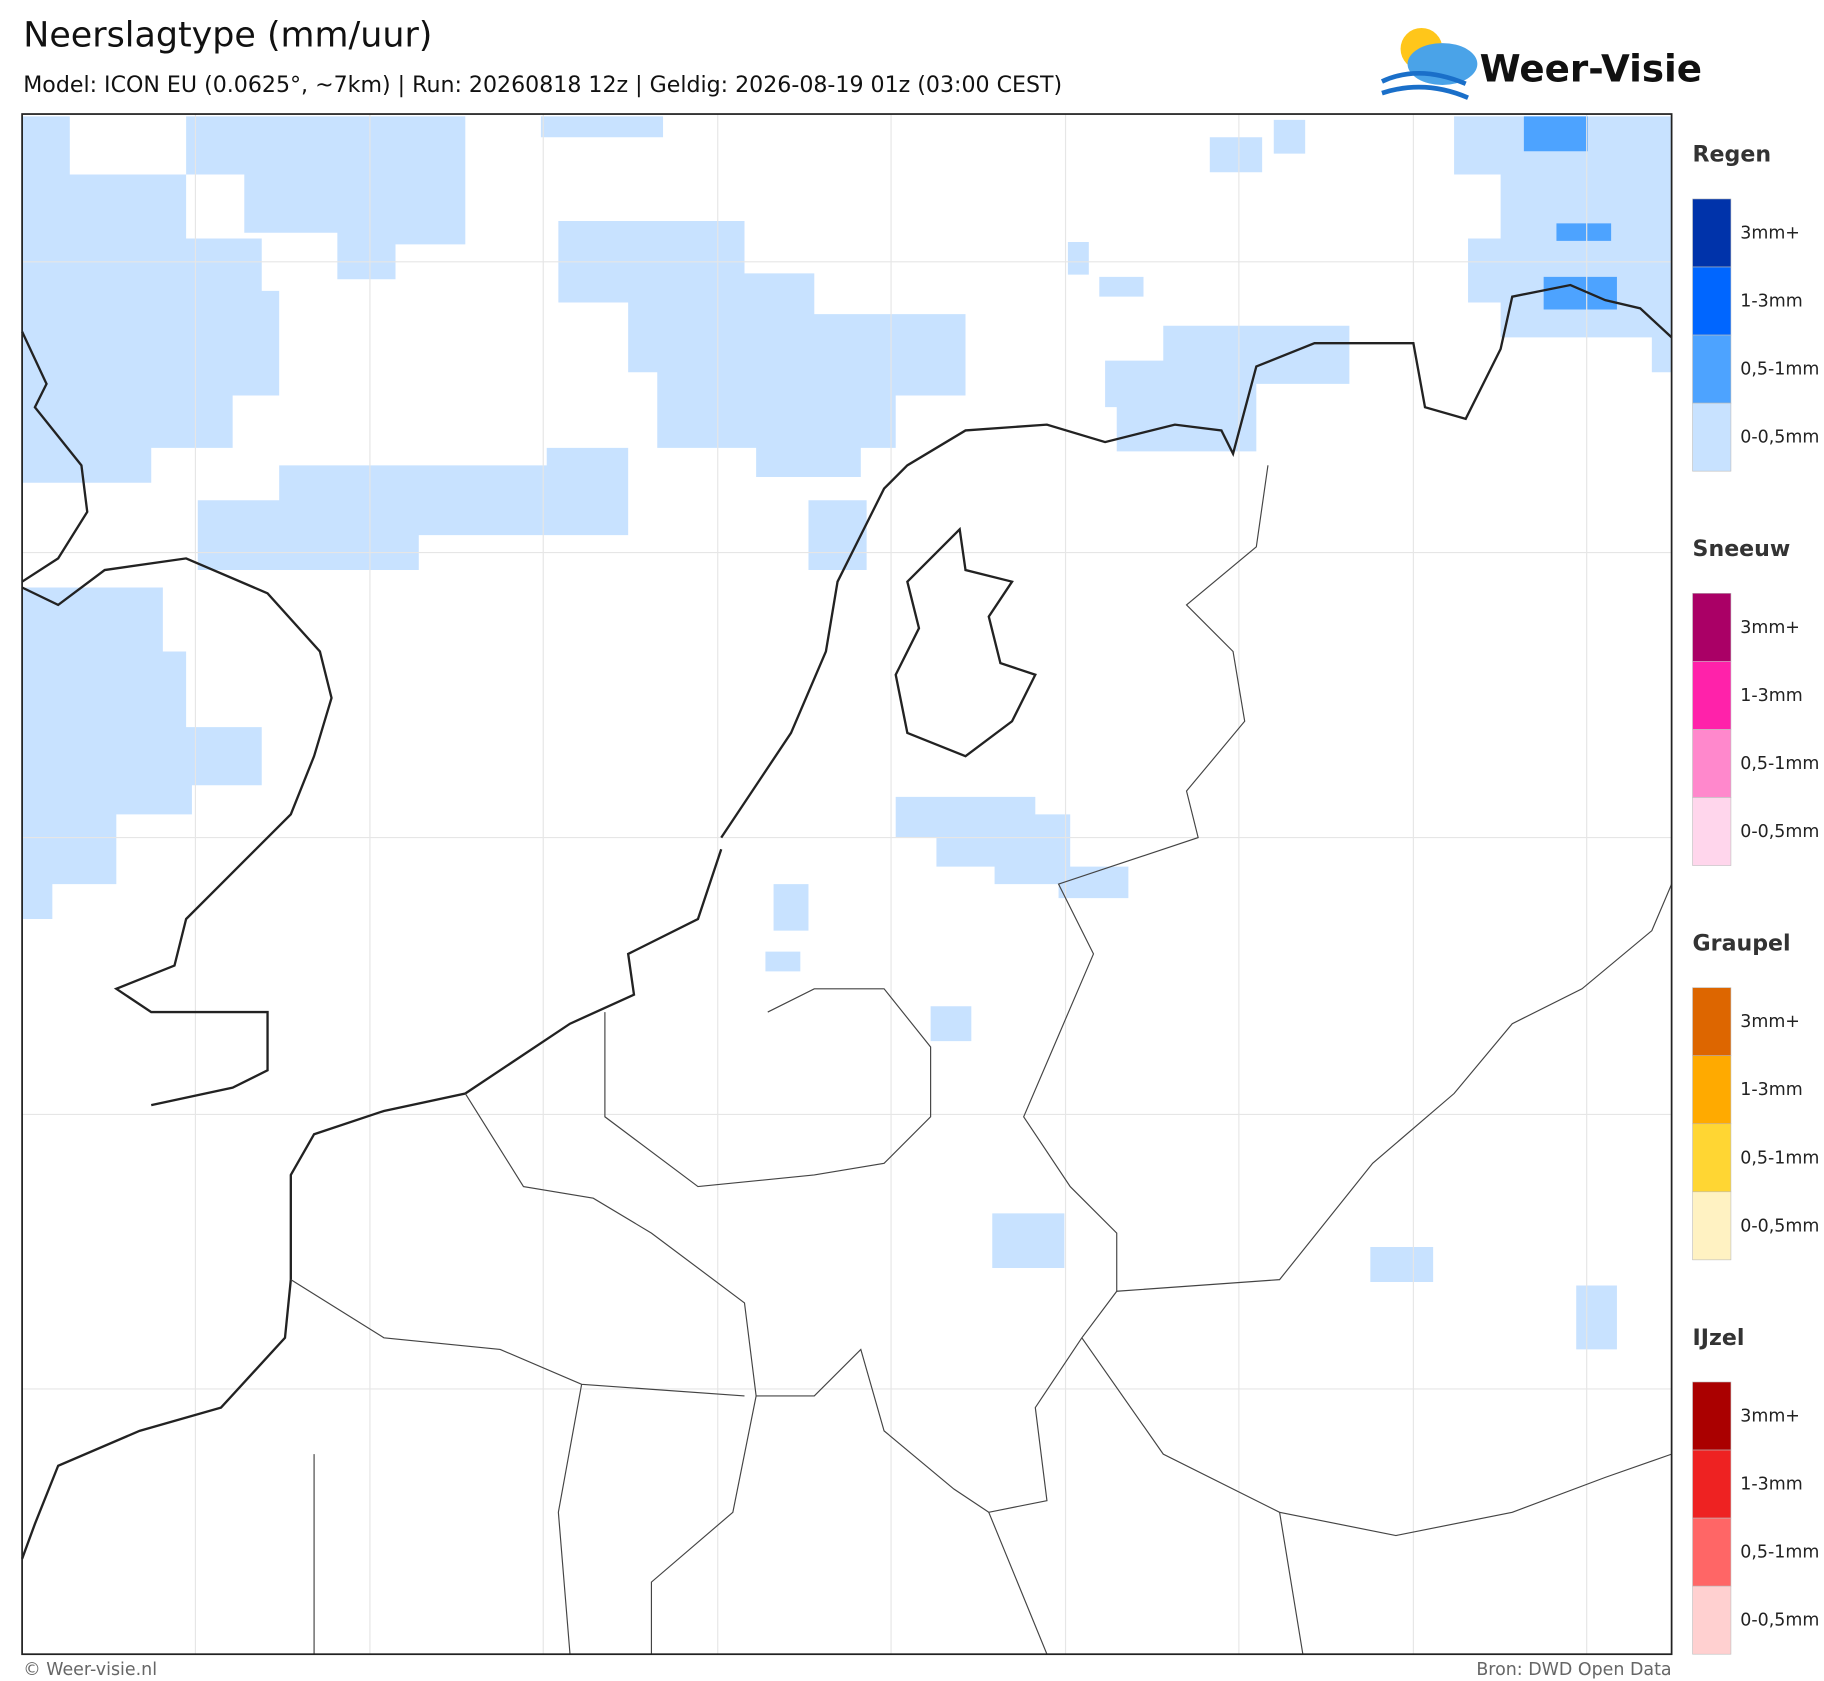 This screenshot has width=1824, height=1681. I want to click on logo-text: Weer-Visie, so click(1591, 68).